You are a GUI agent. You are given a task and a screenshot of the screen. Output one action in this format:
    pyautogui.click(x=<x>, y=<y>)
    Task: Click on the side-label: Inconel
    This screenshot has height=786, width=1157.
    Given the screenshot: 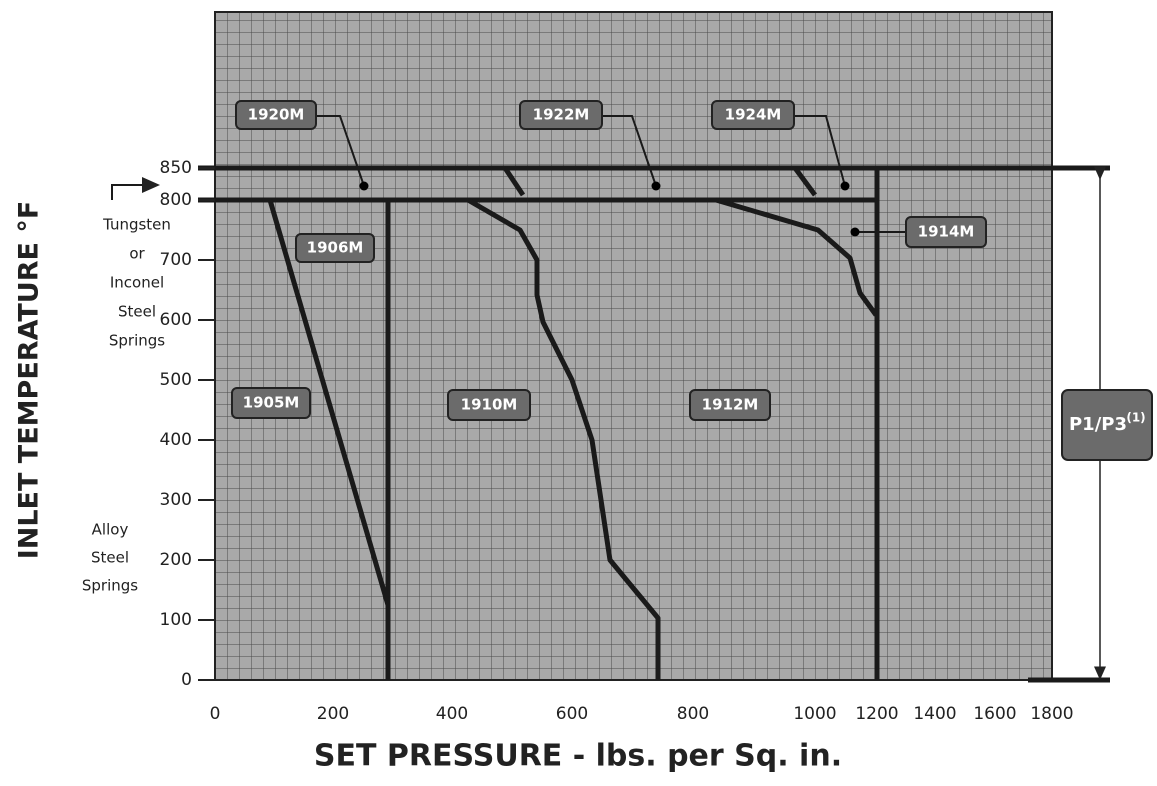 What is the action you would take?
    pyautogui.click(x=137, y=283)
    